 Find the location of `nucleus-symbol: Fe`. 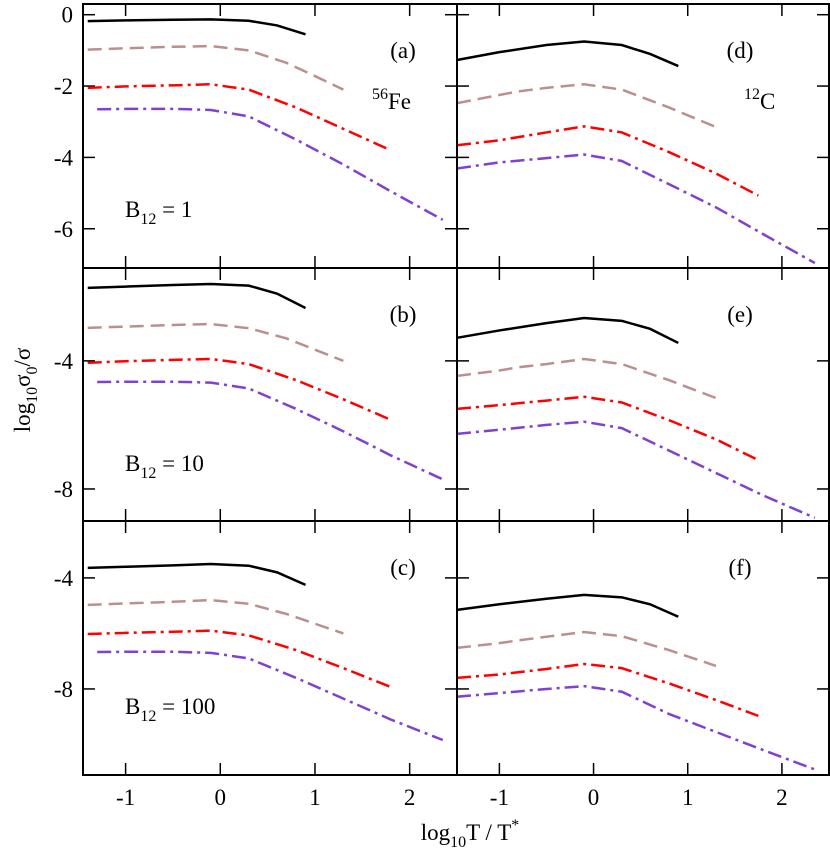

nucleus-symbol: Fe is located at coordinates (399, 101).